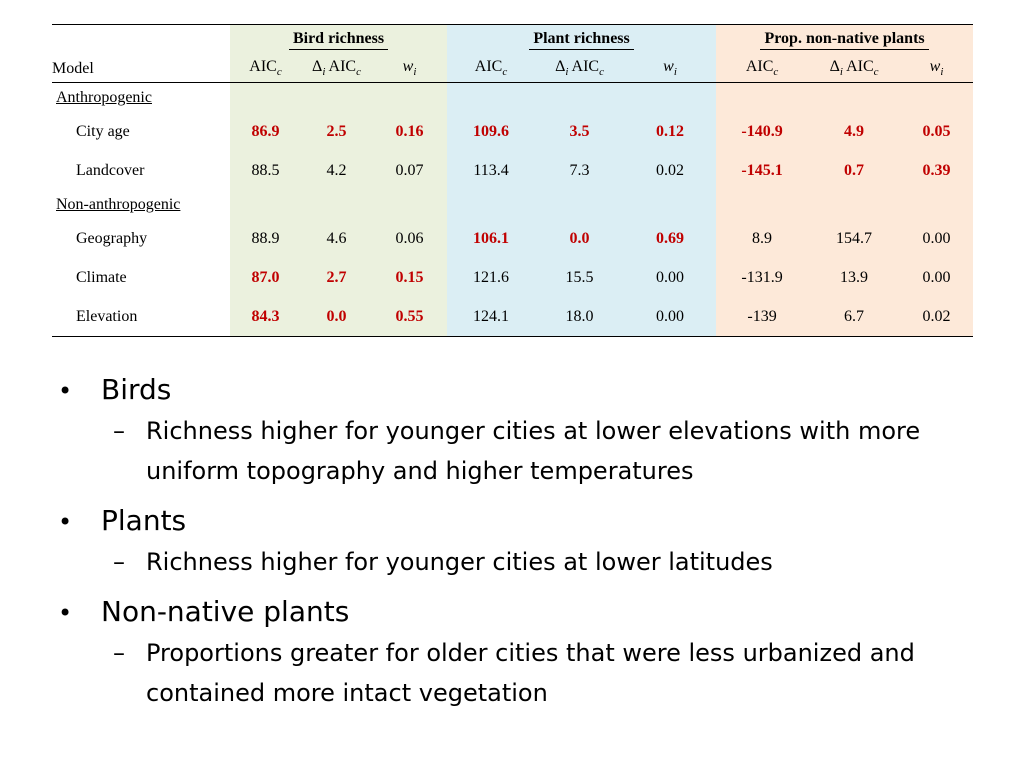 This screenshot has width=1024, height=768. Describe the element at coordinates (144, 520) in the screenshot. I see `bullet-text: Plants` at that location.